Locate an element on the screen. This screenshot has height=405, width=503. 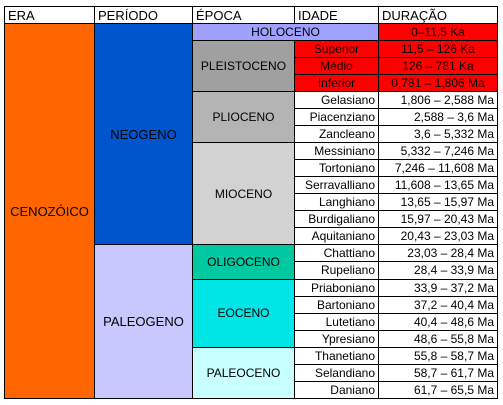
duration-zancleano: 3,6 – 5,332 Ma is located at coordinates (438, 134).